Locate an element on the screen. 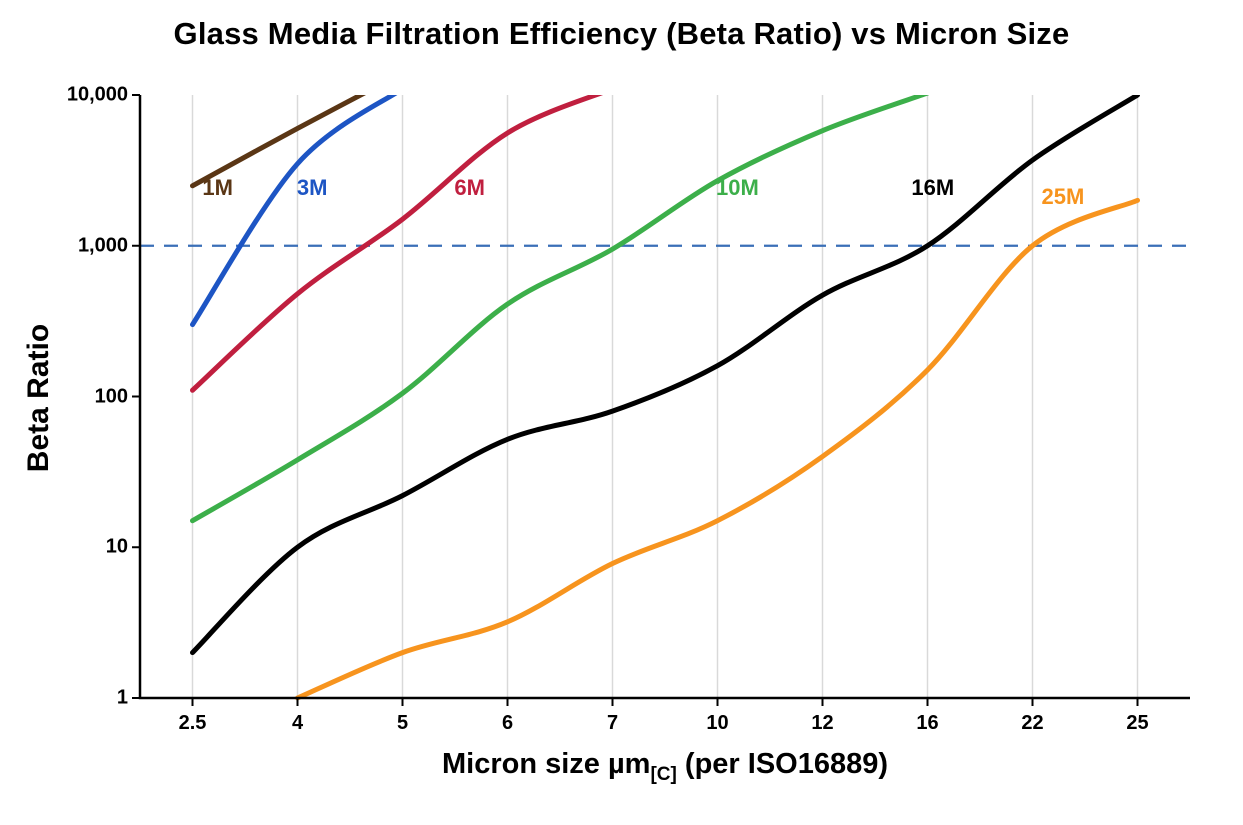  x-axis-title-main: Micron size µm is located at coordinates (546, 764).